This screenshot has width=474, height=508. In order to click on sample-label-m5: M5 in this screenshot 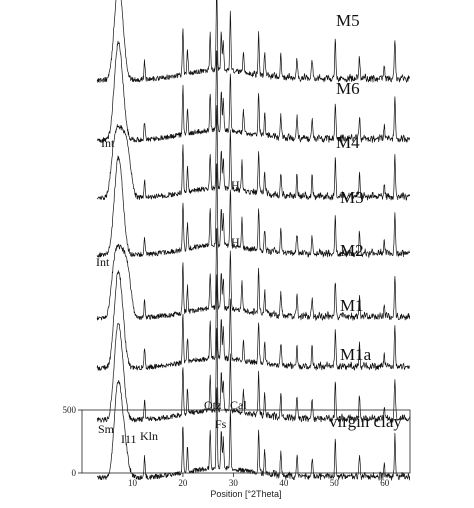, I will do `click(348, 20)`.